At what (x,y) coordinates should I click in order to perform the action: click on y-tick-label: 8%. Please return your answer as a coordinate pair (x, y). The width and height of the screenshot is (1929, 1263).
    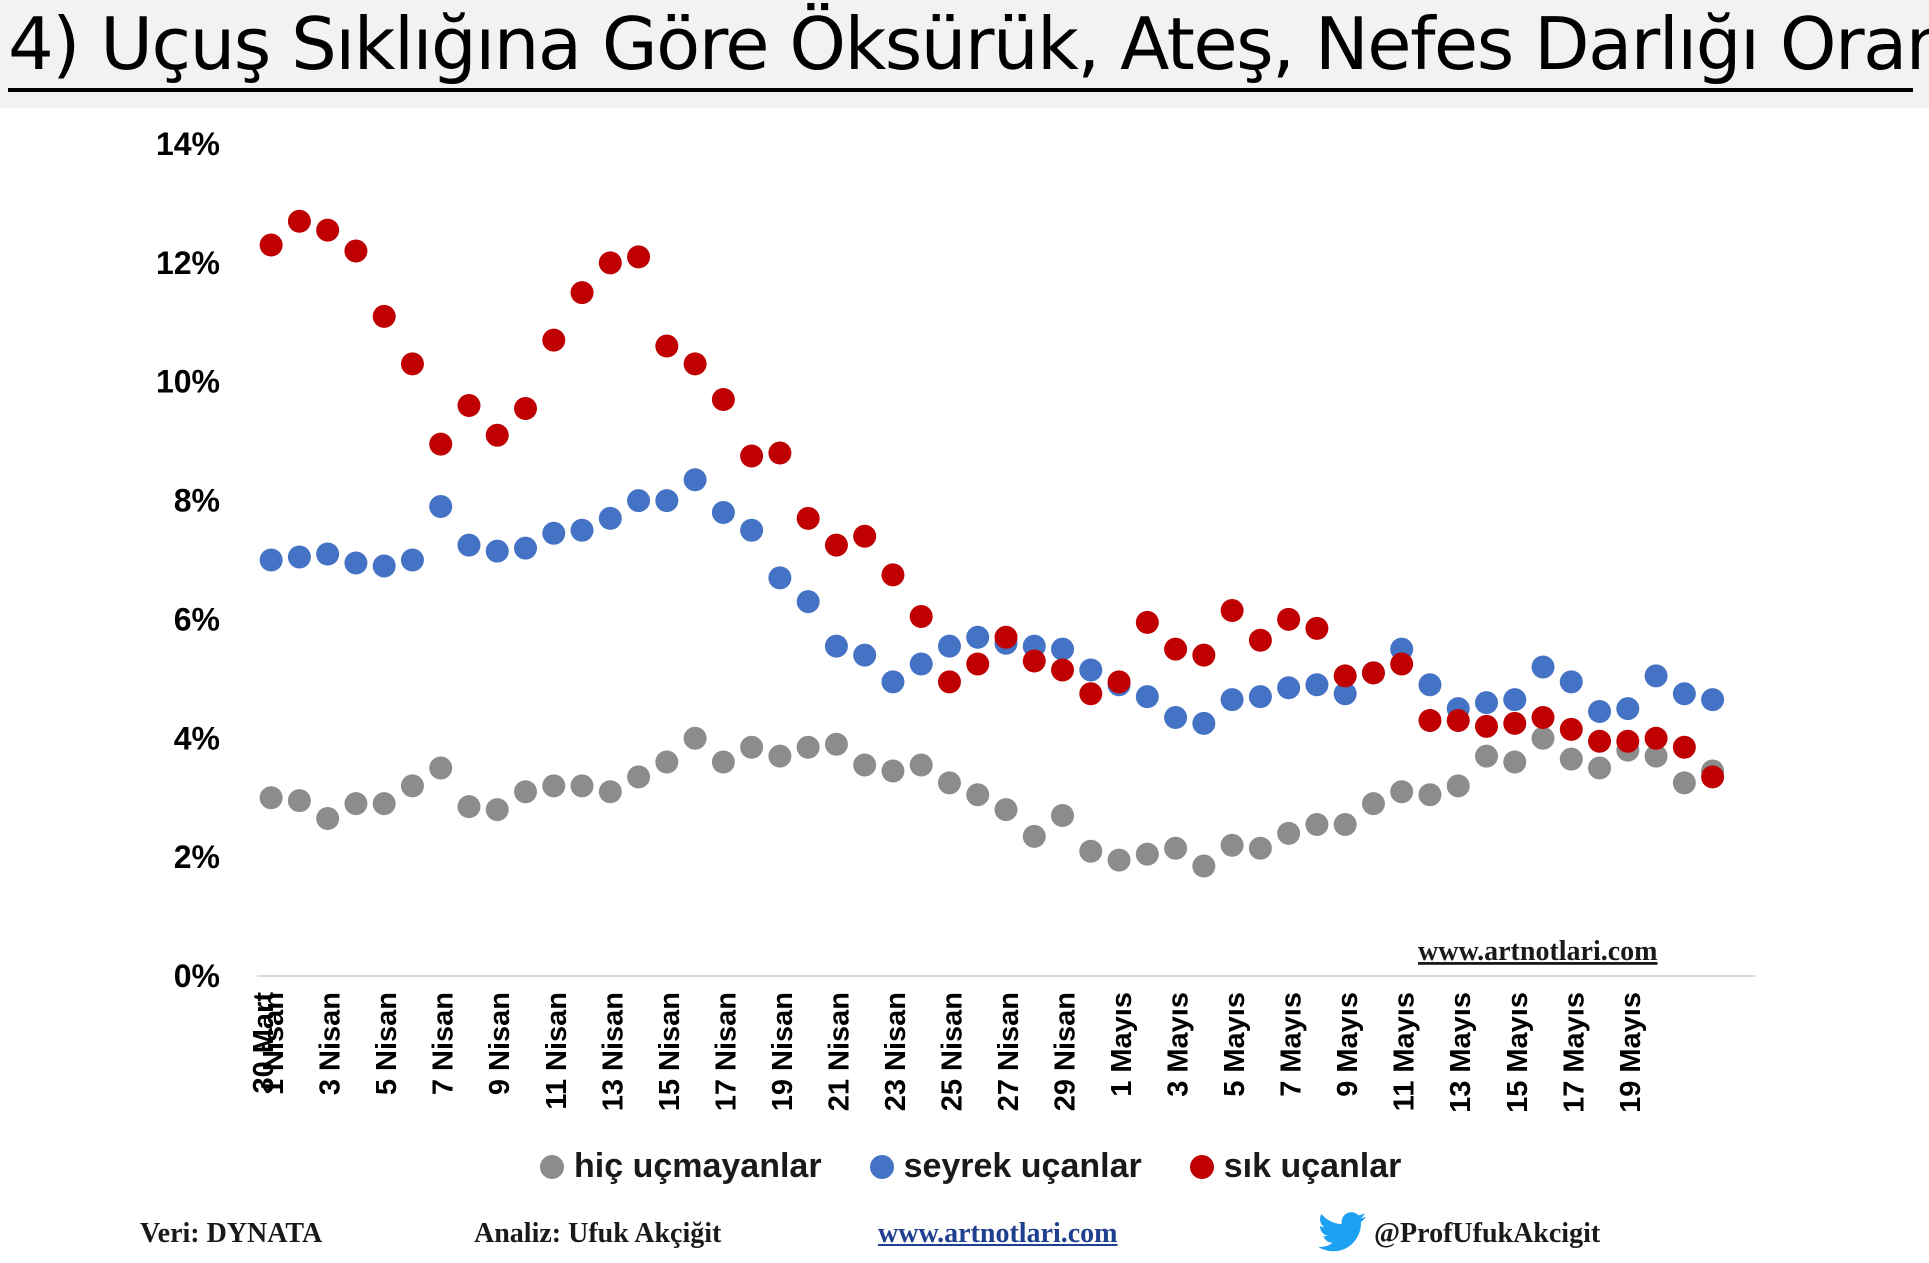
    Looking at the image, I should click on (197, 501).